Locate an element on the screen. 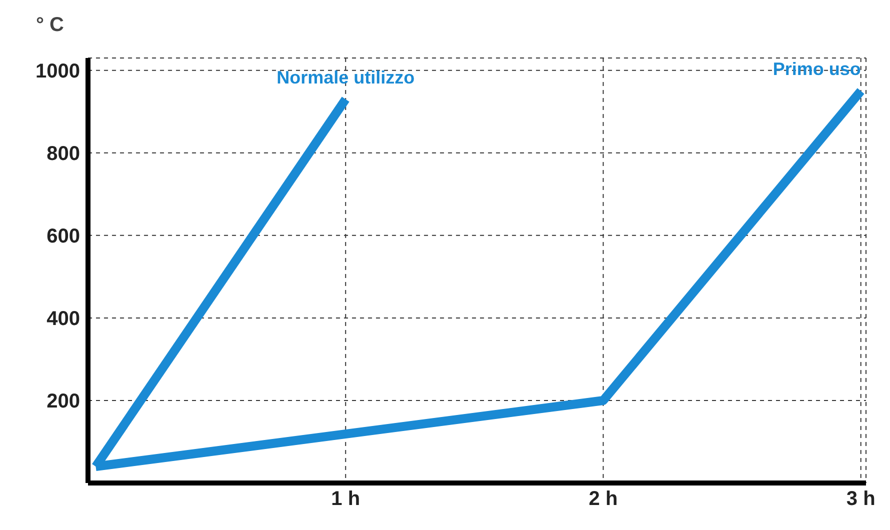  x-tick-label: 1 h is located at coordinates (345, 499).